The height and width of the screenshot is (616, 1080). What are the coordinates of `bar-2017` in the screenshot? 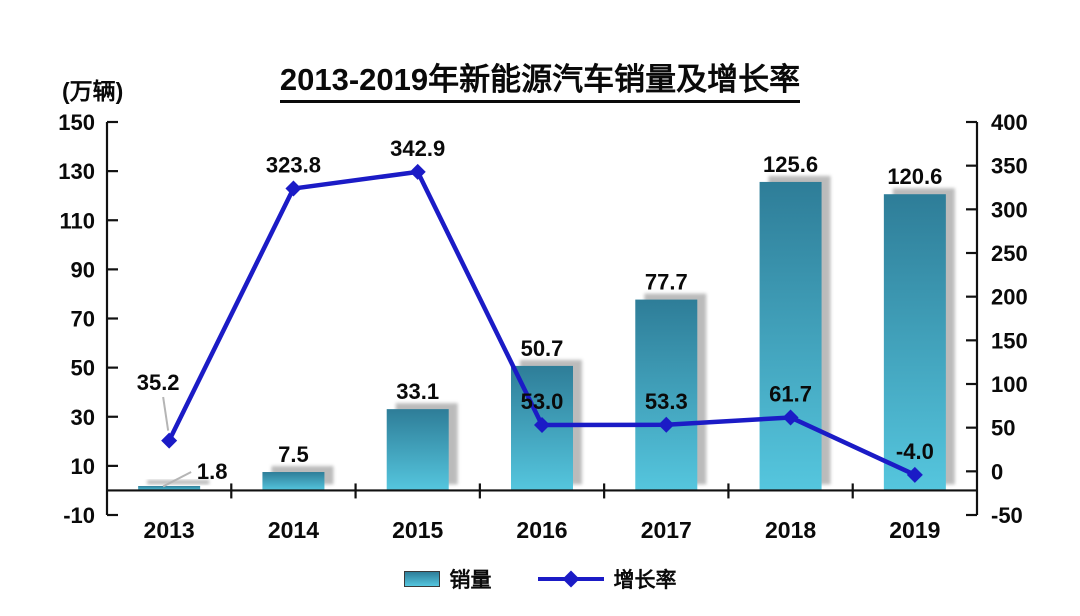 It's located at (666, 395).